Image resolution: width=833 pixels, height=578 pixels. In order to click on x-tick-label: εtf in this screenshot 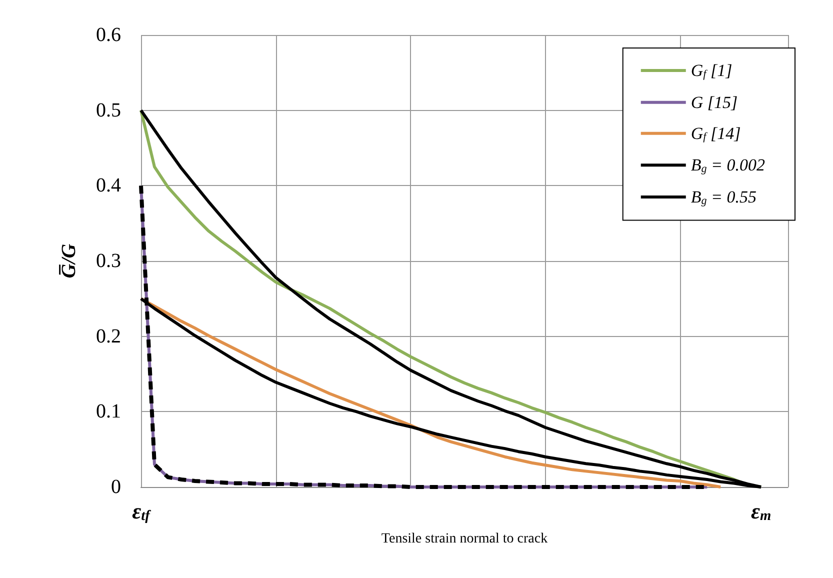, I will do `click(142, 511)`.